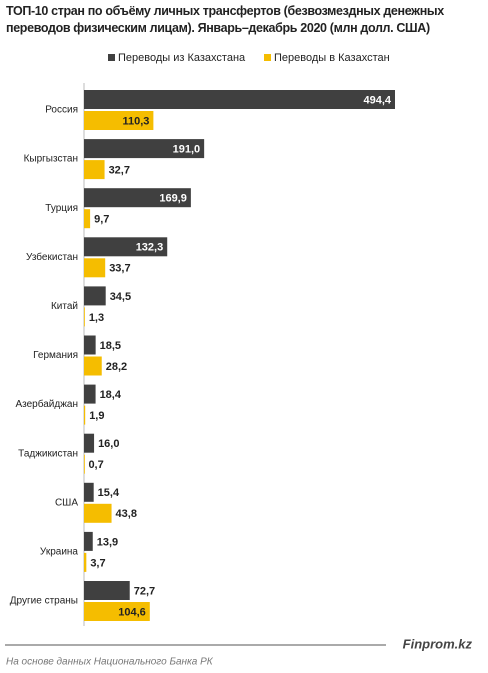 The width and height of the screenshot is (488, 673). What do you see at coordinates (144, 591) in the screenshot?
I see `value-label: 72,7` at bounding box center [144, 591].